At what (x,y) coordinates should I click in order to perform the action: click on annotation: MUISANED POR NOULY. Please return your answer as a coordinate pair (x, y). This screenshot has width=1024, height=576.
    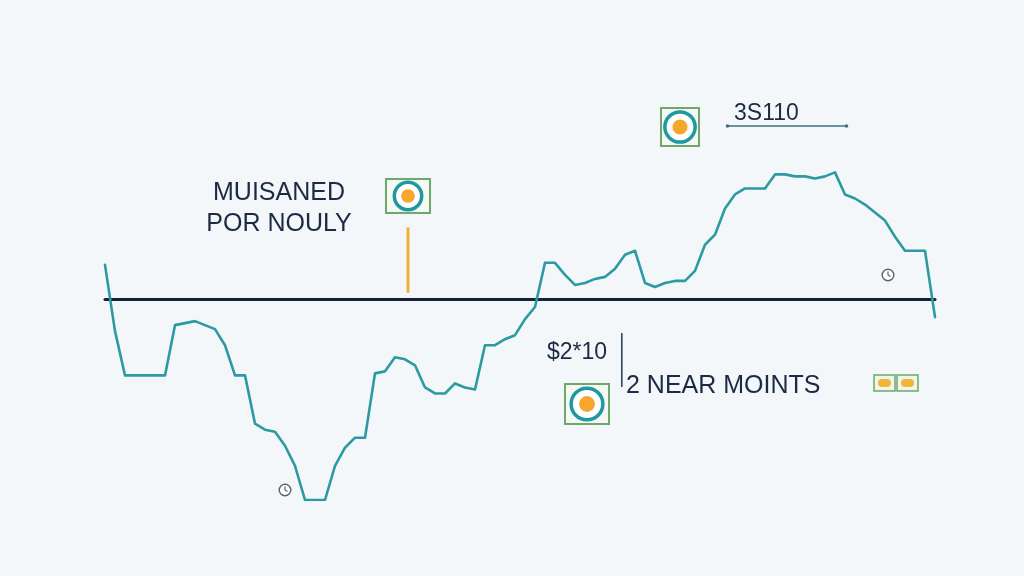
    Looking at the image, I should click on (279, 207).